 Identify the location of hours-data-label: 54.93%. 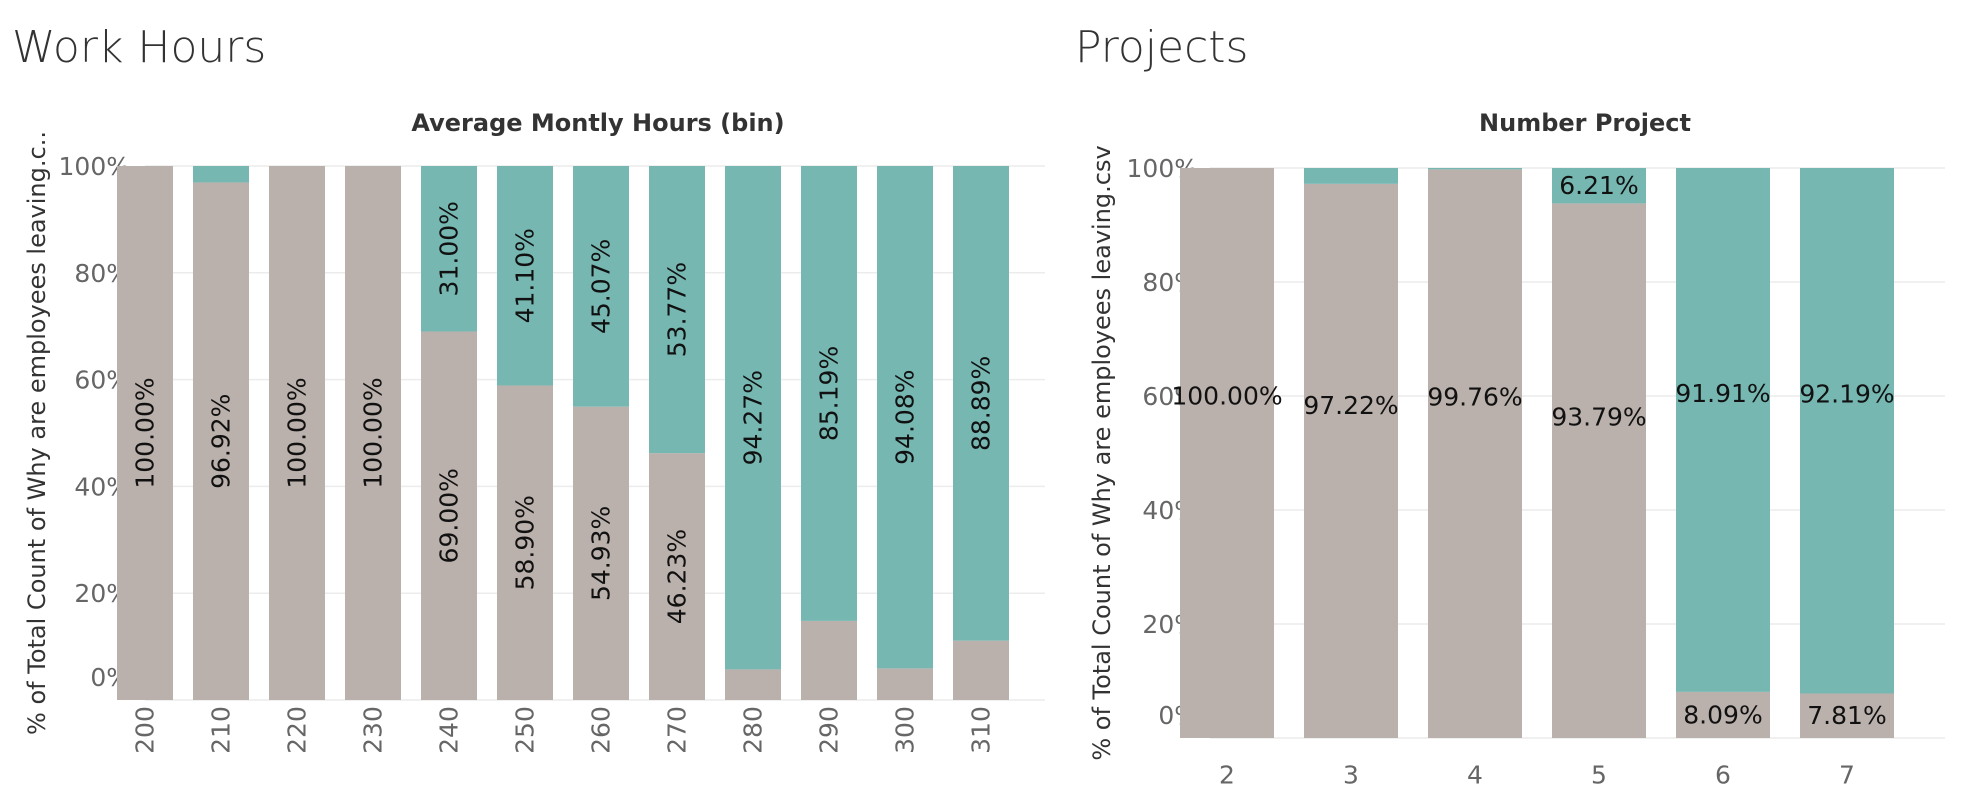
(601, 553).